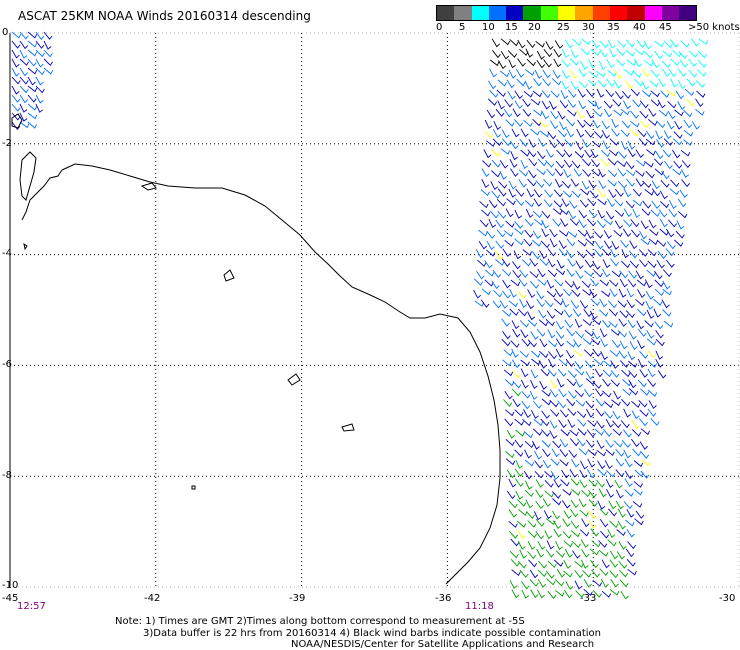 The height and width of the screenshot is (650, 740). What do you see at coordinates (463, 13) in the screenshot?
I see `legend-color-swatch` at bounding box center [463, 13].